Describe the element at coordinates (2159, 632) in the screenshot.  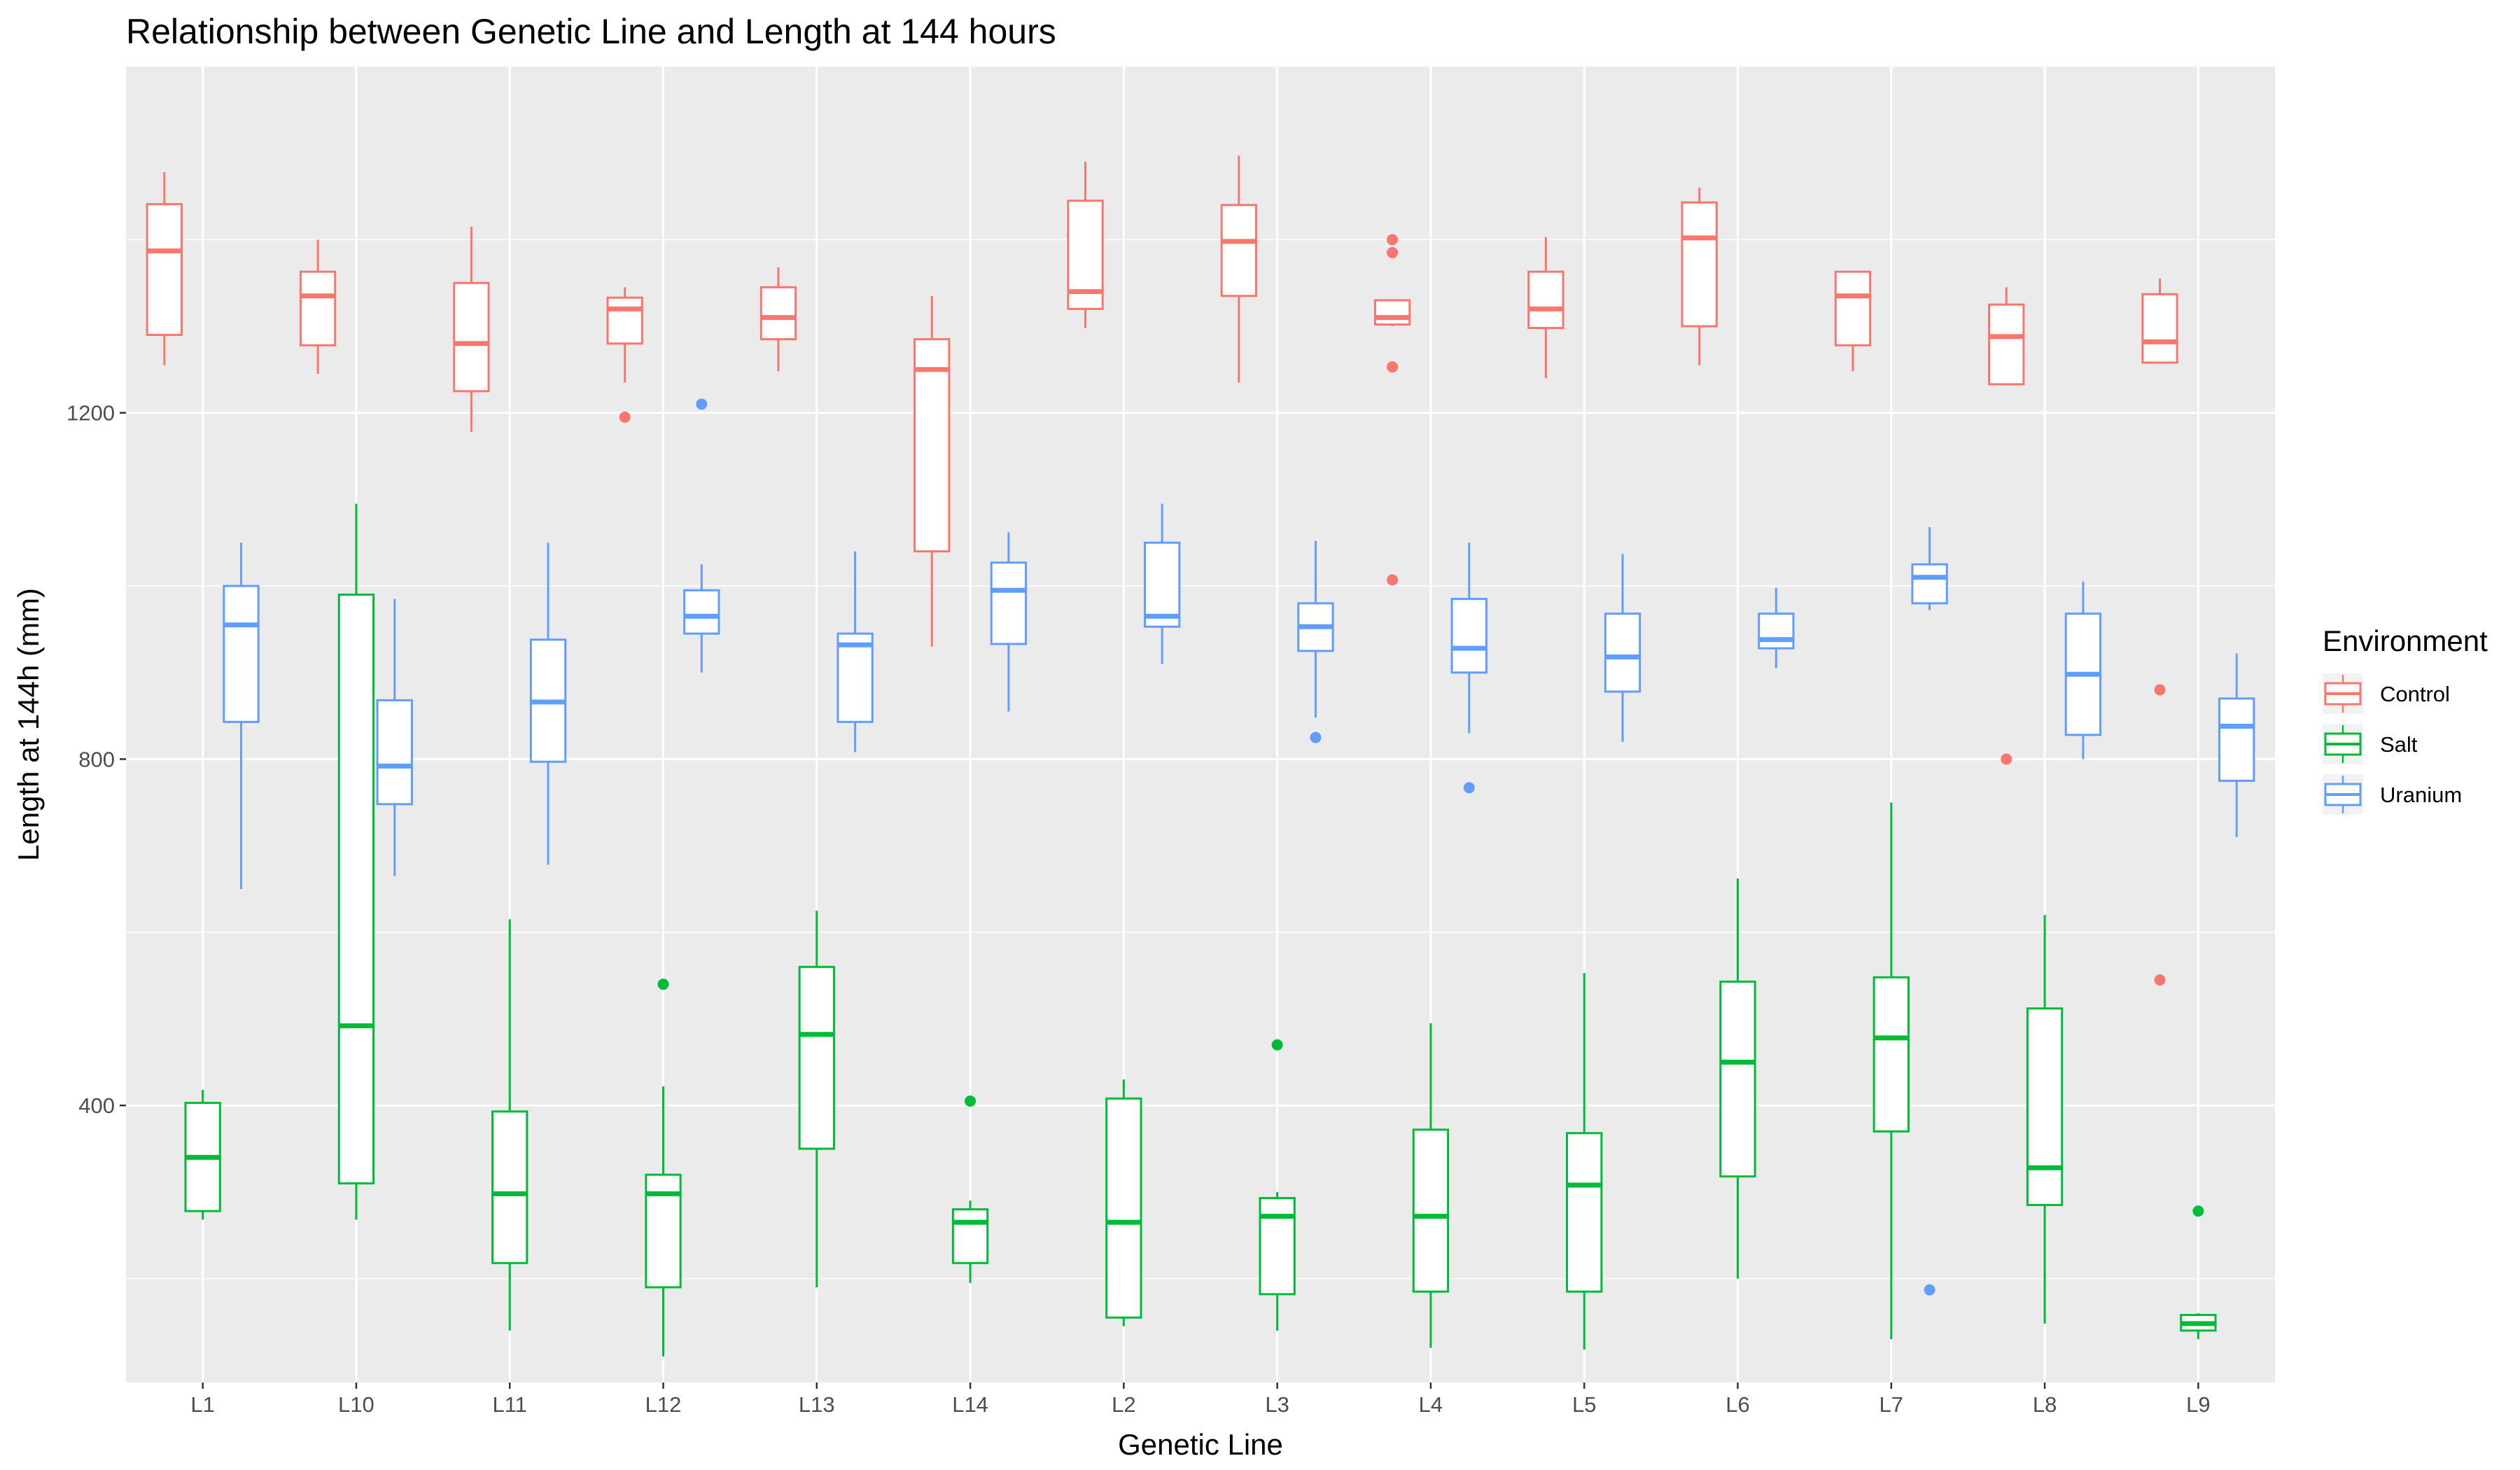
I see `box-l9-control` at that location.